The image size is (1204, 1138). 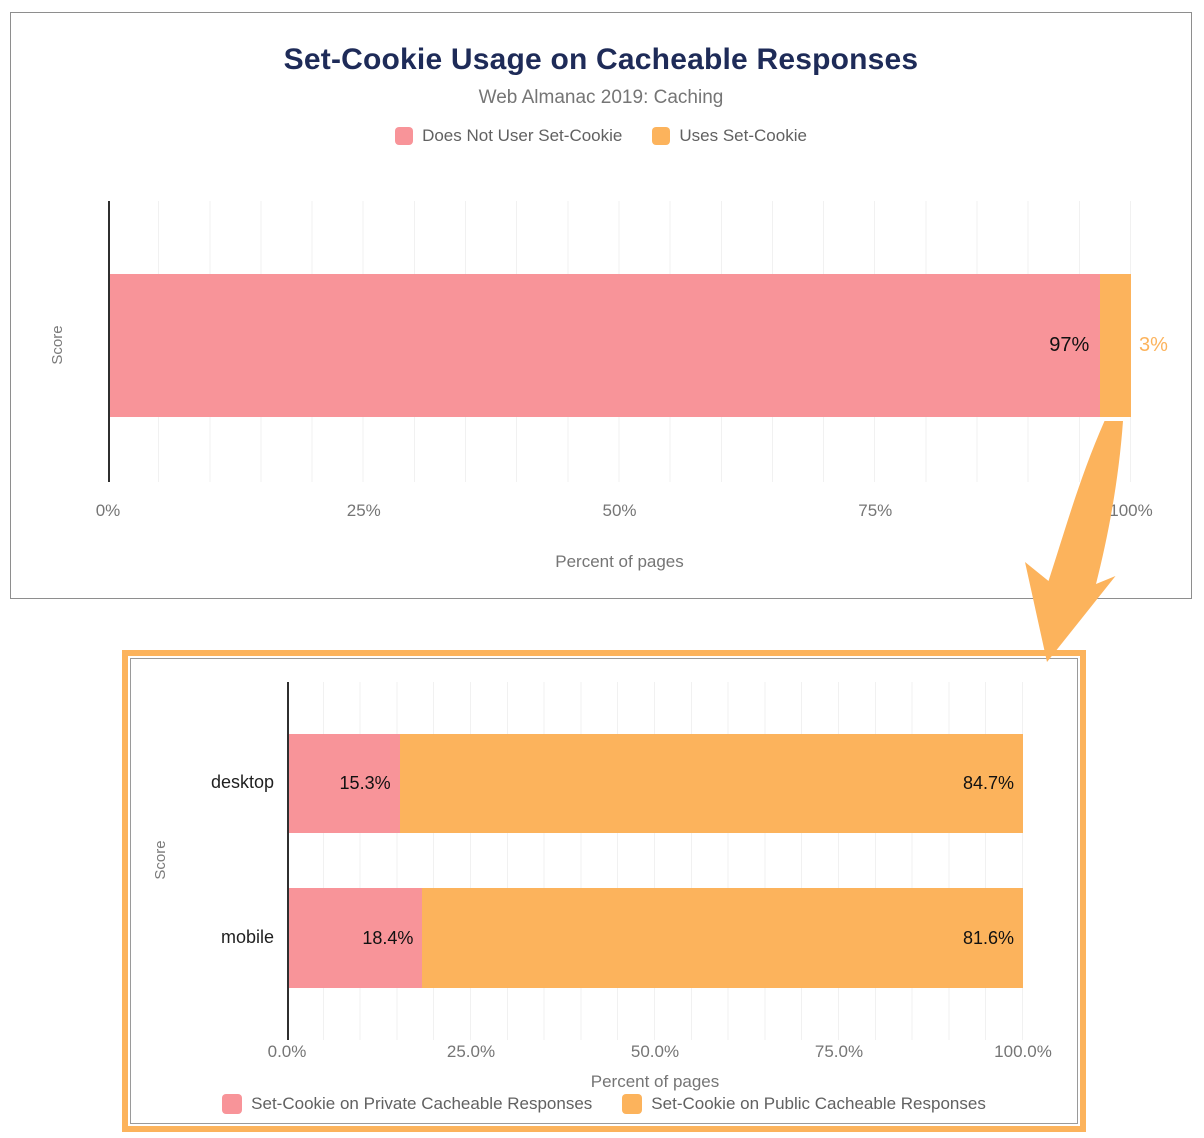 I want to click on bar-segment-no-setcookie: 97%, so click(x=604, y=345).